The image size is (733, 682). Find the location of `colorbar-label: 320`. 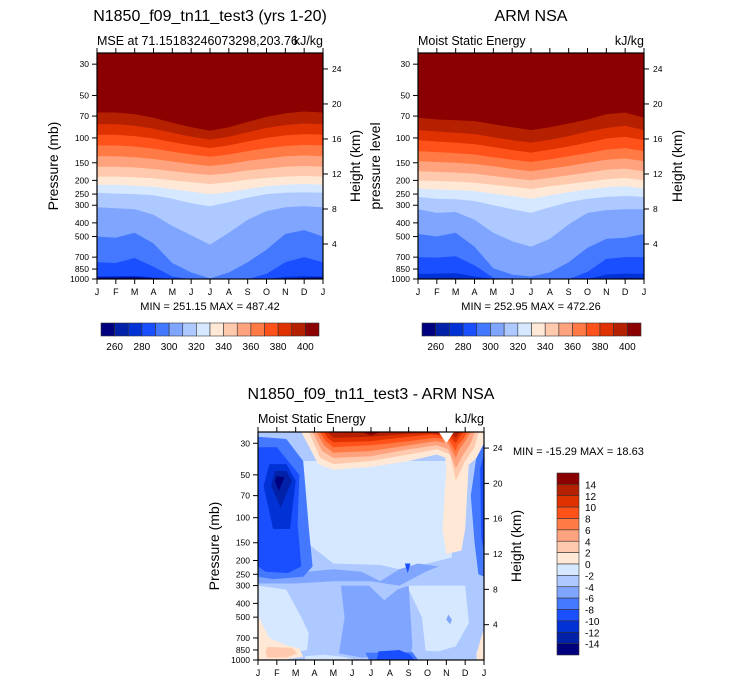

colorbar-label: 320 is located at coordinates (517, 347).